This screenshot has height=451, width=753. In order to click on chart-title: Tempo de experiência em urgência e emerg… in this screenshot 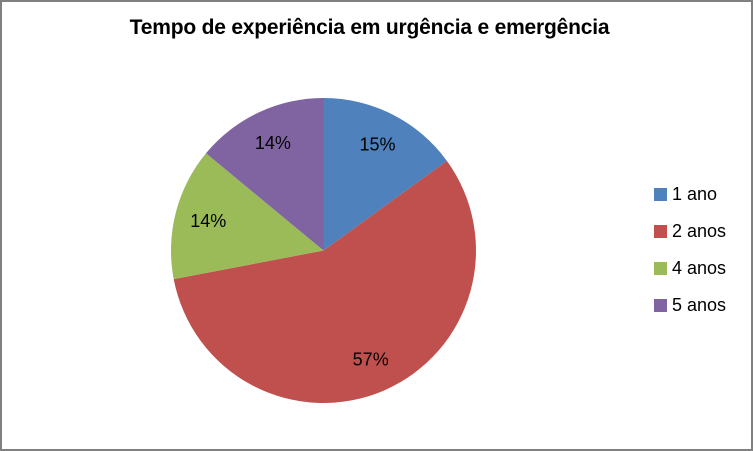, I will do `click(369, 27)`.